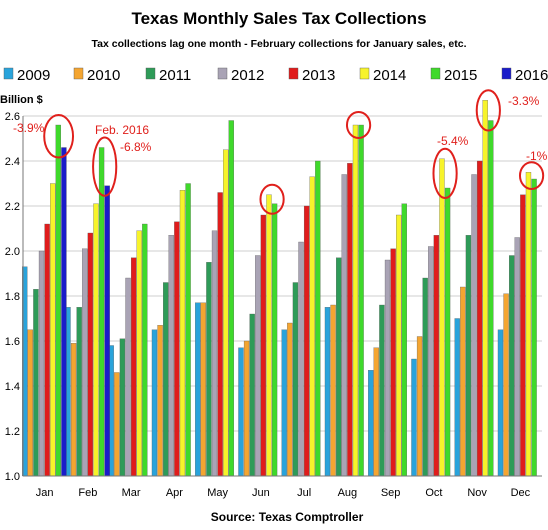 This screenshot has height=530, width=548. I want to click on annotations: -3.9% Feb. 2016 -6.8% -5.4% -3.3% -1%, so click(280, 128).